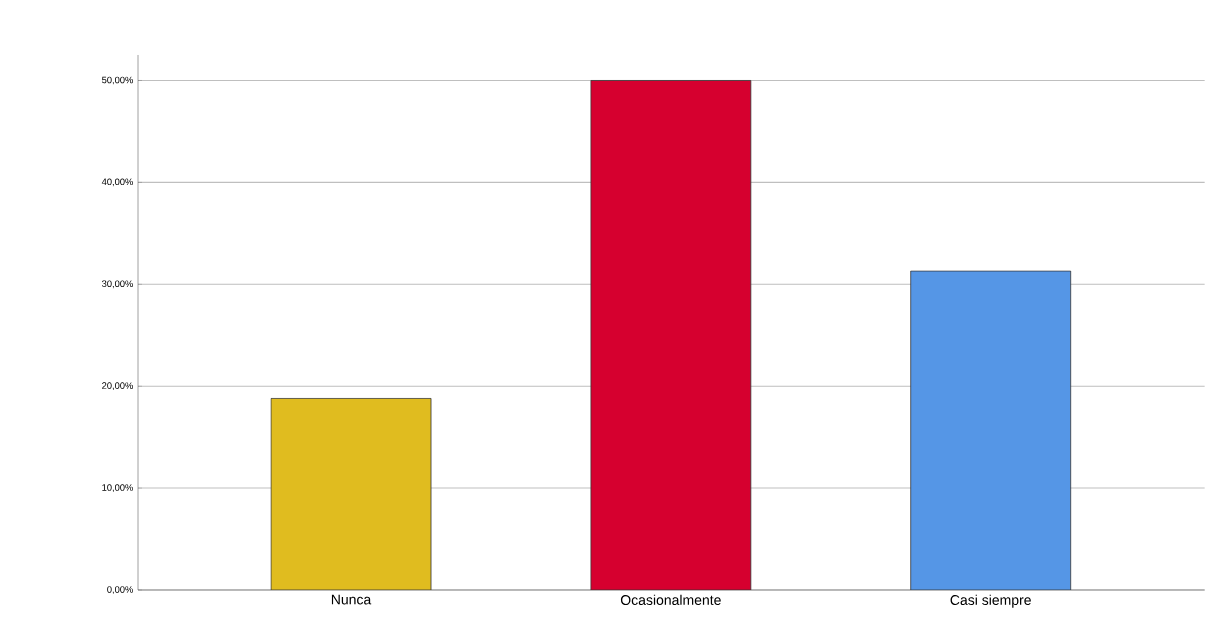 This screenshot has width=1208, height=643. What do you see at coordinates (117, 80) in the screenshot?
I see `y-tick-label: 50,00%` at bounding box center [117, 80].